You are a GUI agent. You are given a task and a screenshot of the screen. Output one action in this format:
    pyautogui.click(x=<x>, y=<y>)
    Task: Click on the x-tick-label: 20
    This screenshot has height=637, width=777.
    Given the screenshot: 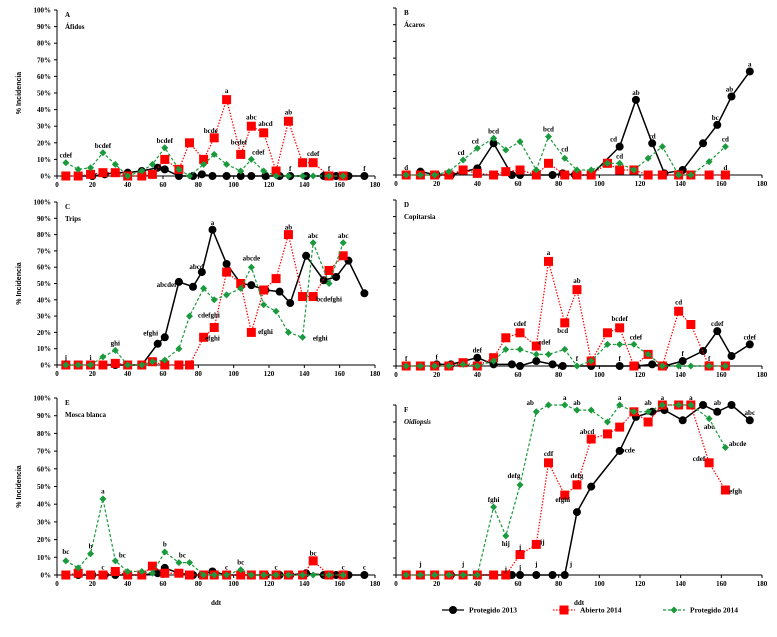 What is the action you would take?
    pyautogui.click(x=93, y=584)
    